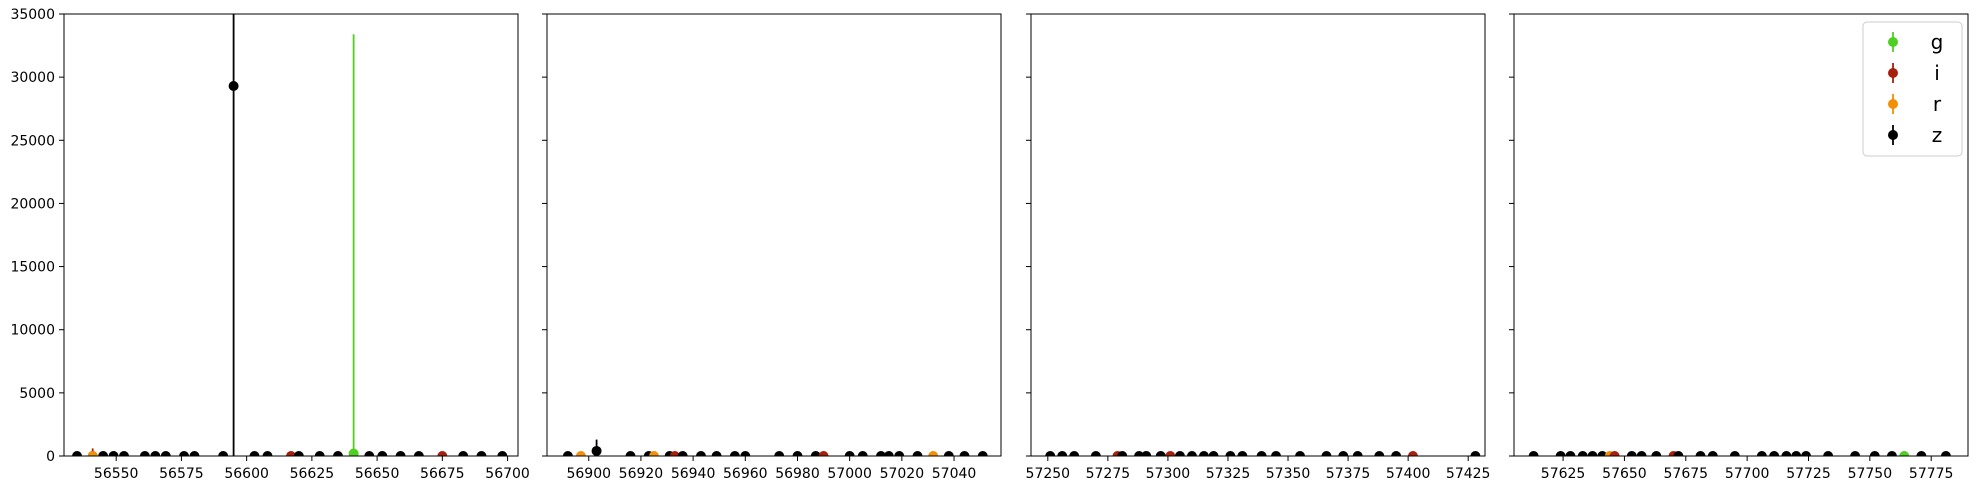 The width and height of the screenshot is (1978, 490). What do you see at coordinates (50, 457) in the screenshot?
I see `y-tick-label: 0` at bounding box center [50, 457].